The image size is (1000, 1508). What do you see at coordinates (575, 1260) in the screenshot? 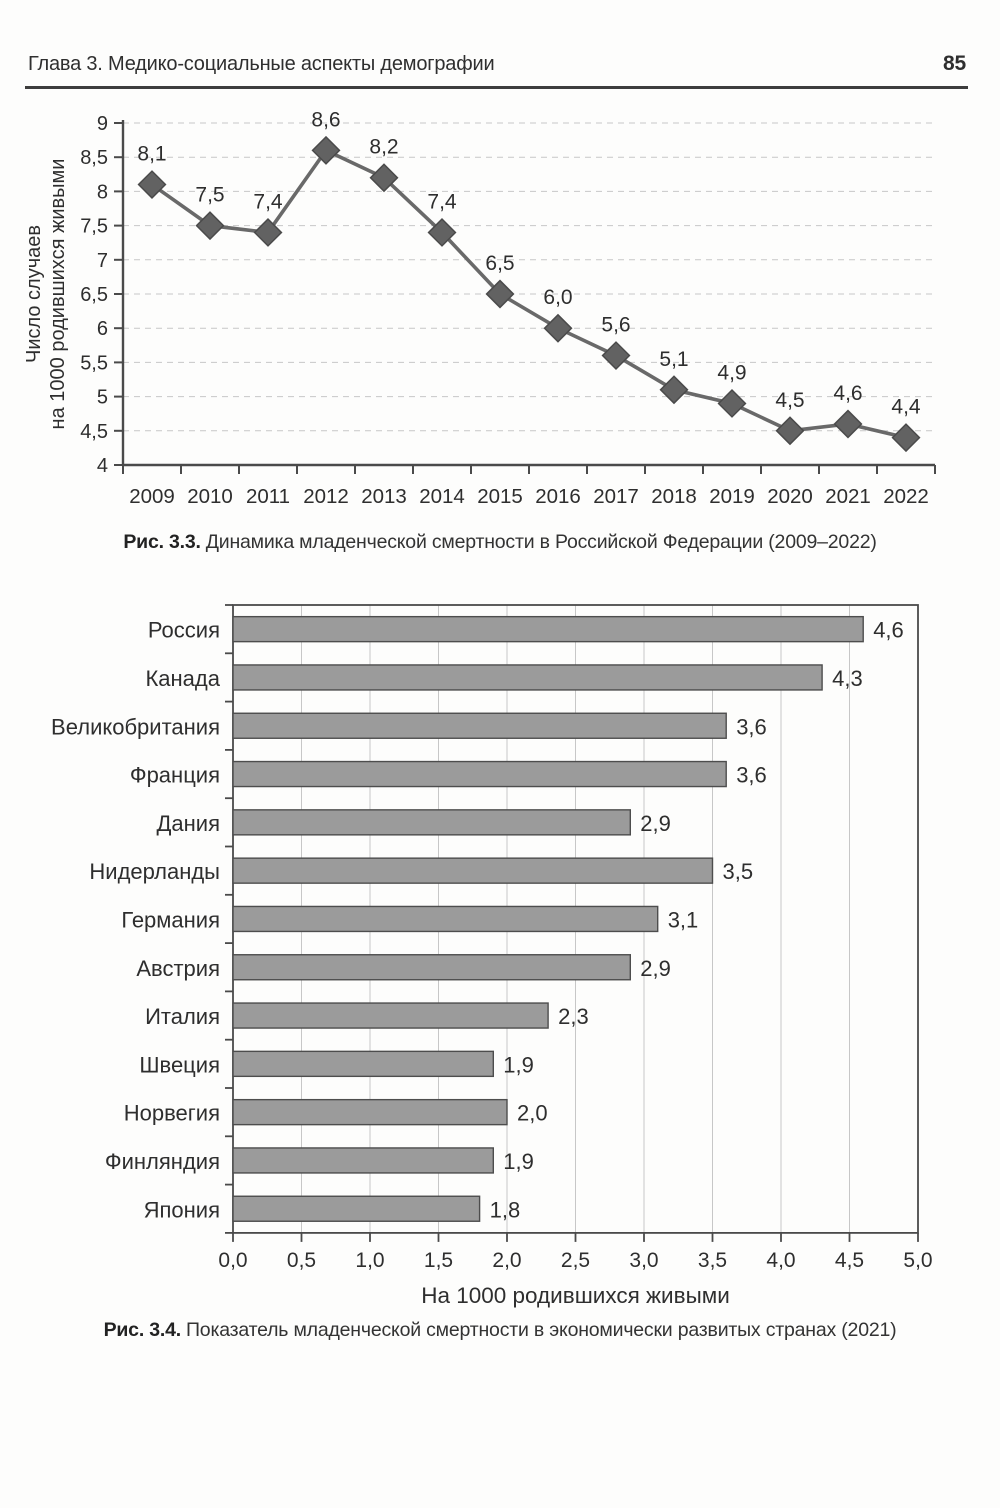
I see `x-axis-tick-label: 2,5` at bounding box center [575, 1260].